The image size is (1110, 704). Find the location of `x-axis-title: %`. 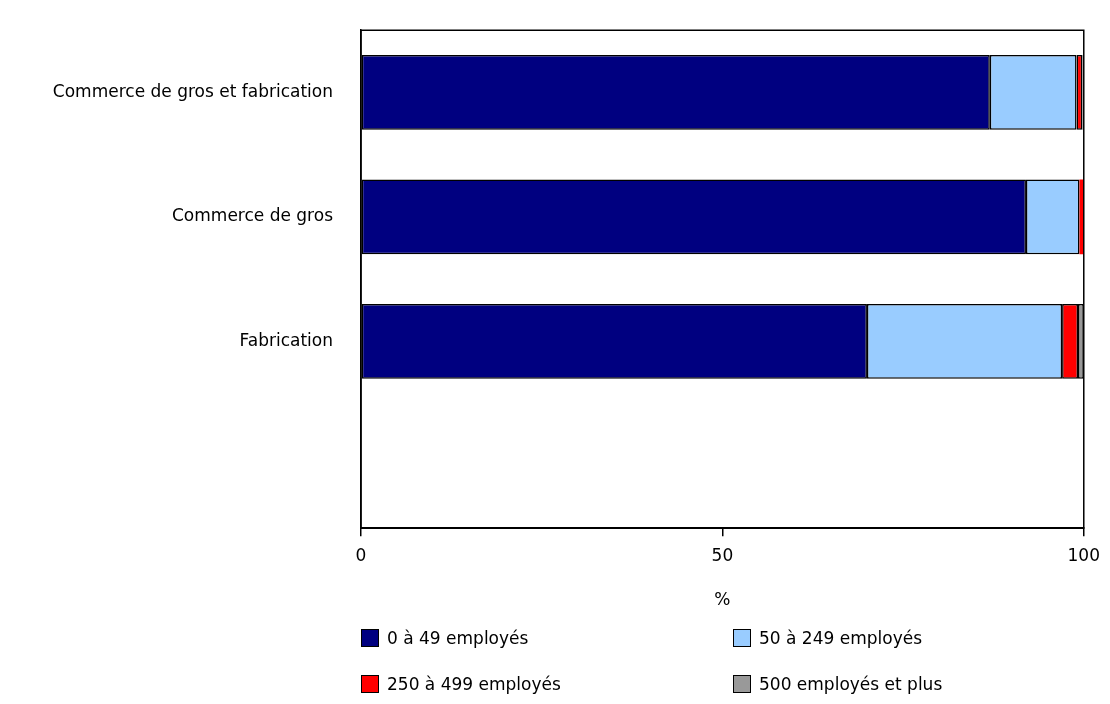

x-axis-title: % is located at coordinates (722, 599).